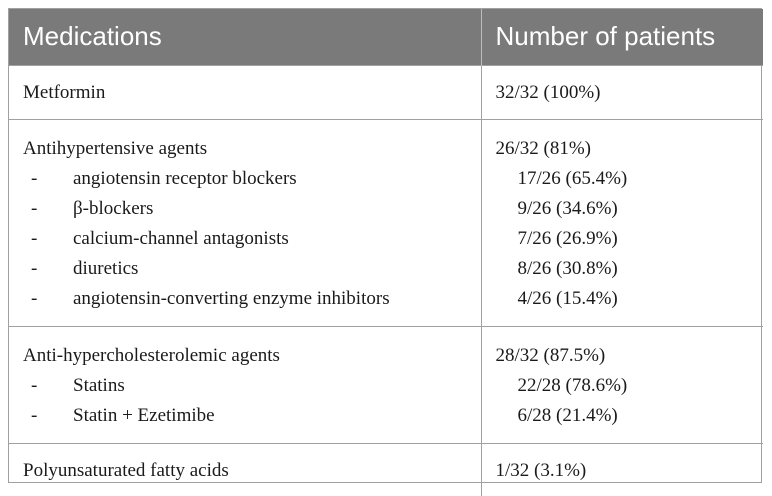  Describe the element at coordinates (185, 178) in the screenshot. I see `sub-medication-name: angiotensin receptor blockers` at that location.